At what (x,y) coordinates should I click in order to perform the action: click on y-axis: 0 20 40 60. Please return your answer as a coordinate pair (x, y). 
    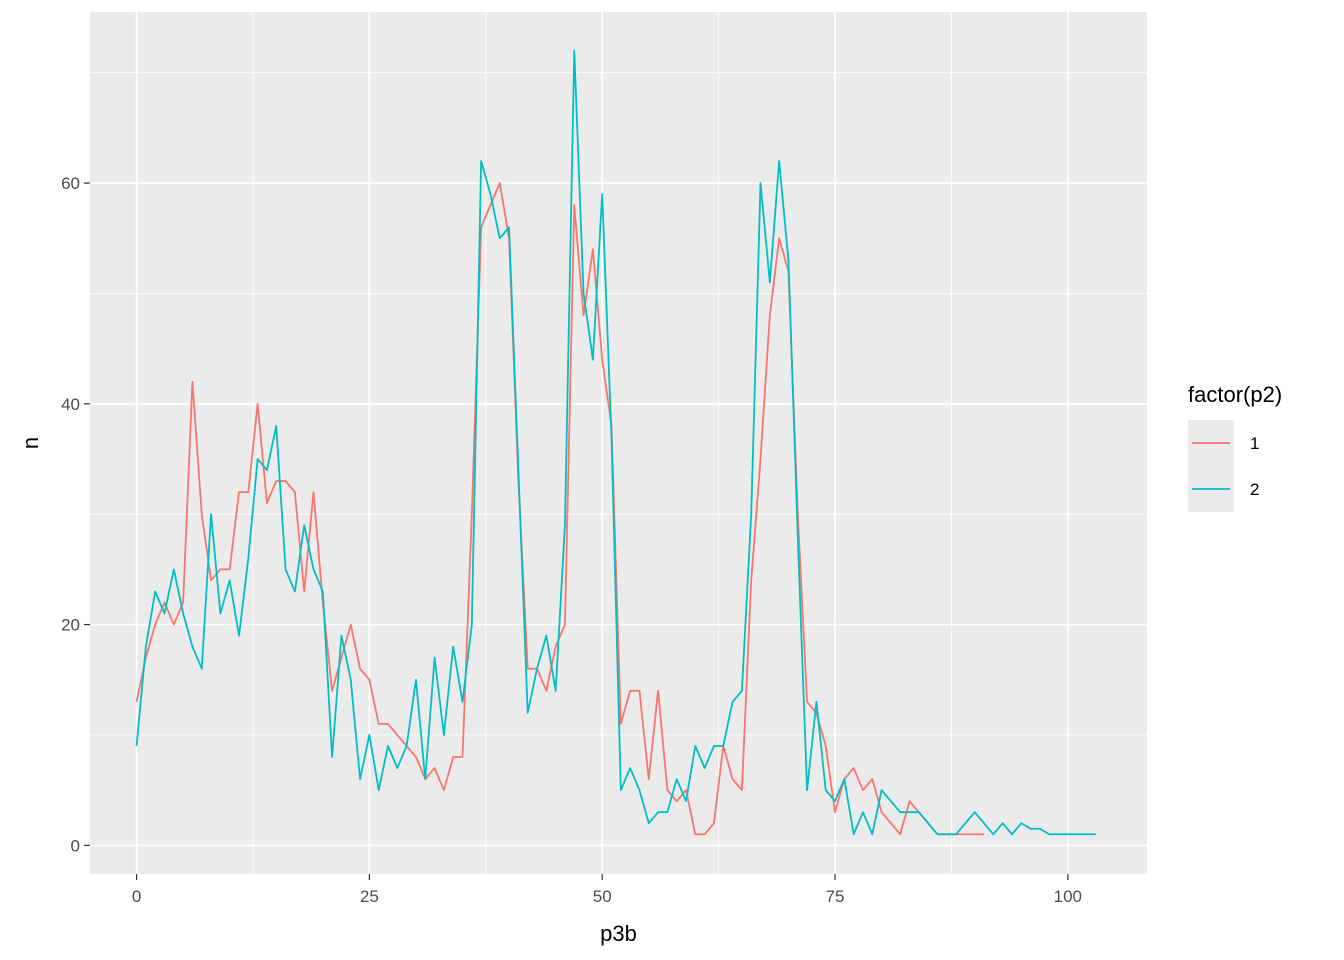
    Looking at the image, I should click on (75, 514).